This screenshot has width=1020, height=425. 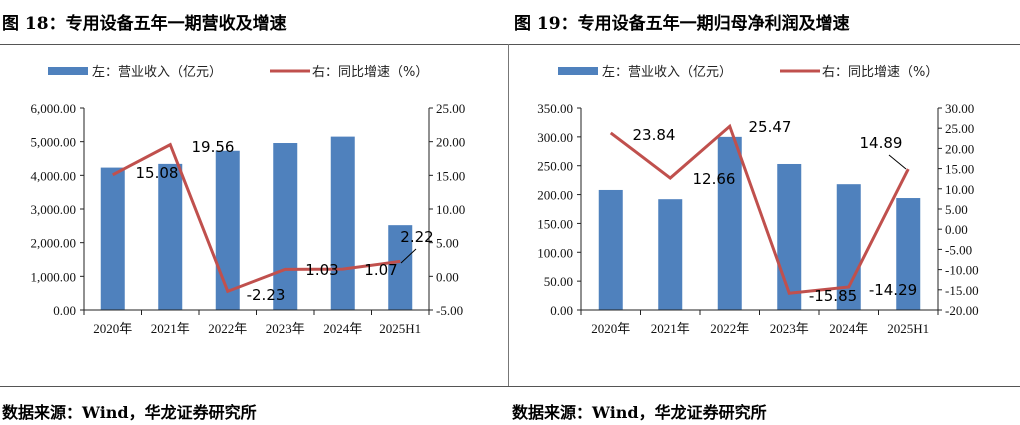 I want to click on left-tick-label: 1,000.00, so click(x=54, y=276).